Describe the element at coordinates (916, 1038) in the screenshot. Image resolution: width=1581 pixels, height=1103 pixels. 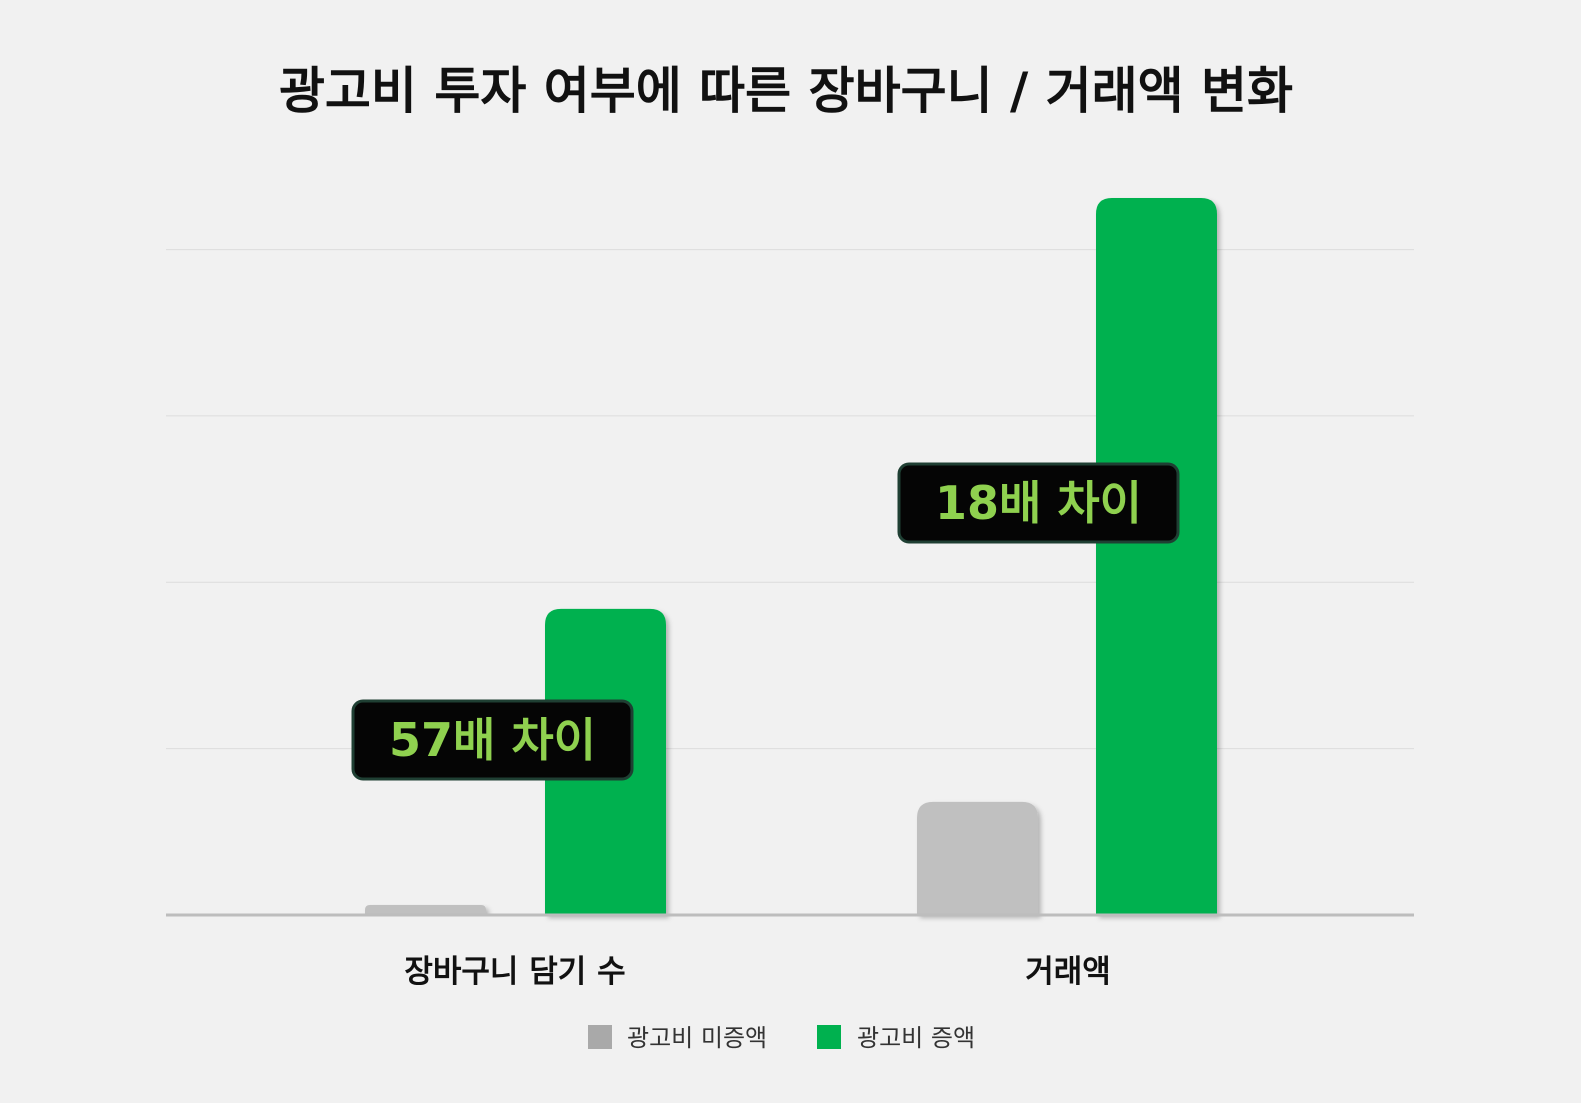
I see `legend-label: 광고비 증액` at that location.